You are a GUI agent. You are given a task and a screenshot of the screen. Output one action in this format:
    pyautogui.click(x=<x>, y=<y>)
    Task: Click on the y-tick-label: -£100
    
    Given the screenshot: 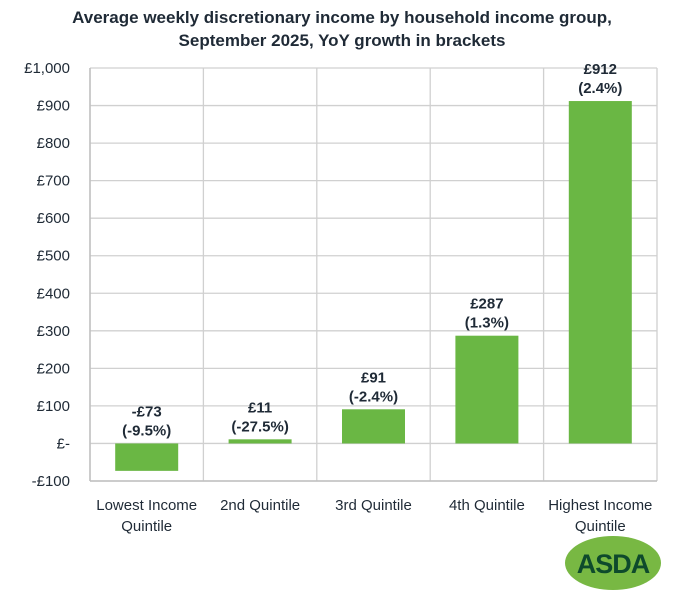 What is the action you would take?
    pyautogui.click(x=51, y=481)
    